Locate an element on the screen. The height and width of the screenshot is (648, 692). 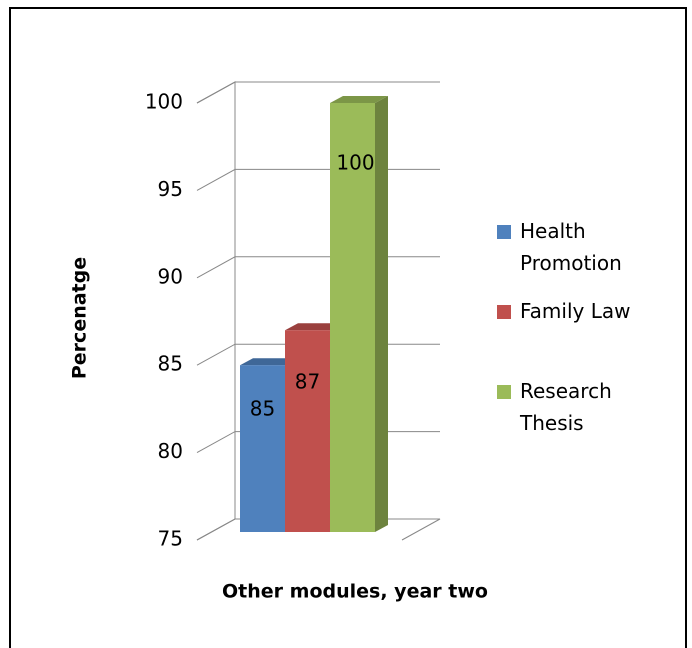
y-tick-label: 95 is located at coordinates (170, 189).